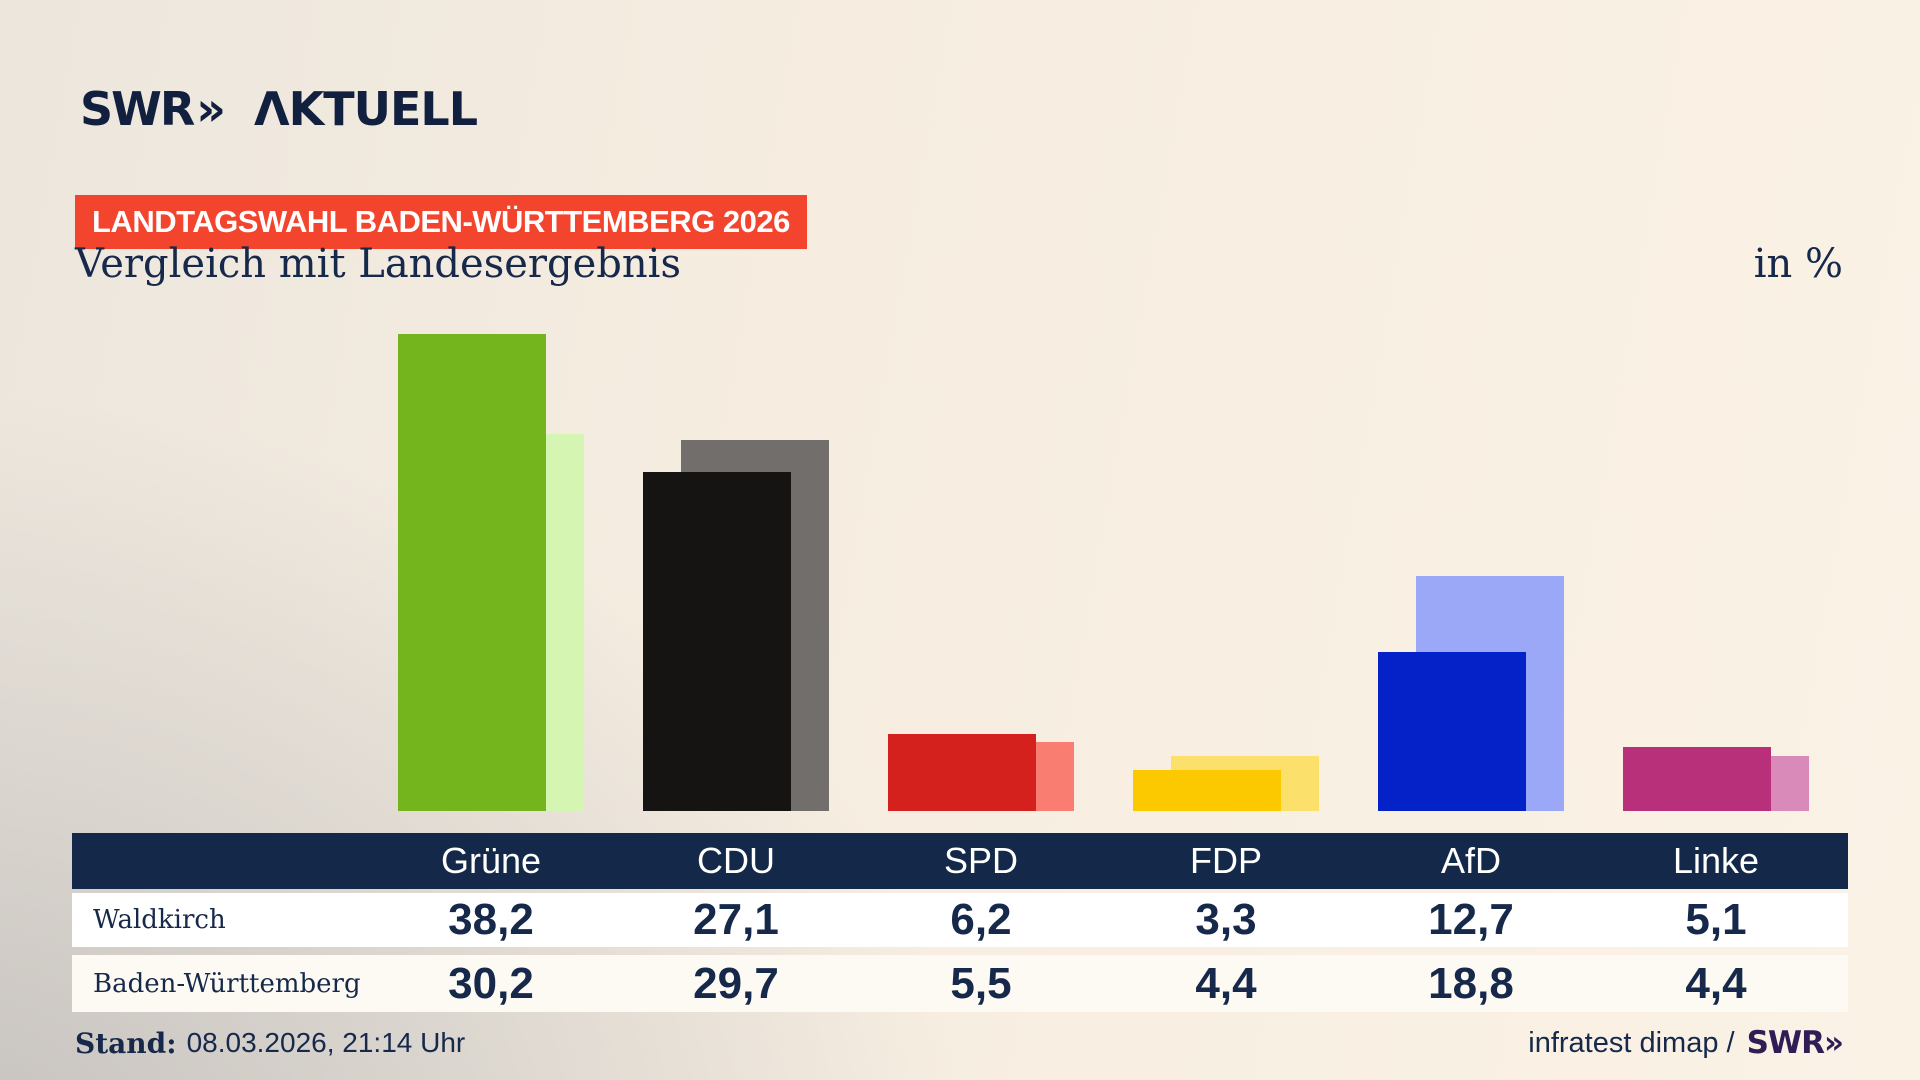  Describe the element at coordinates (736, 983) in the screenshot. I see `value-cdu-land: 29,7` at that location.